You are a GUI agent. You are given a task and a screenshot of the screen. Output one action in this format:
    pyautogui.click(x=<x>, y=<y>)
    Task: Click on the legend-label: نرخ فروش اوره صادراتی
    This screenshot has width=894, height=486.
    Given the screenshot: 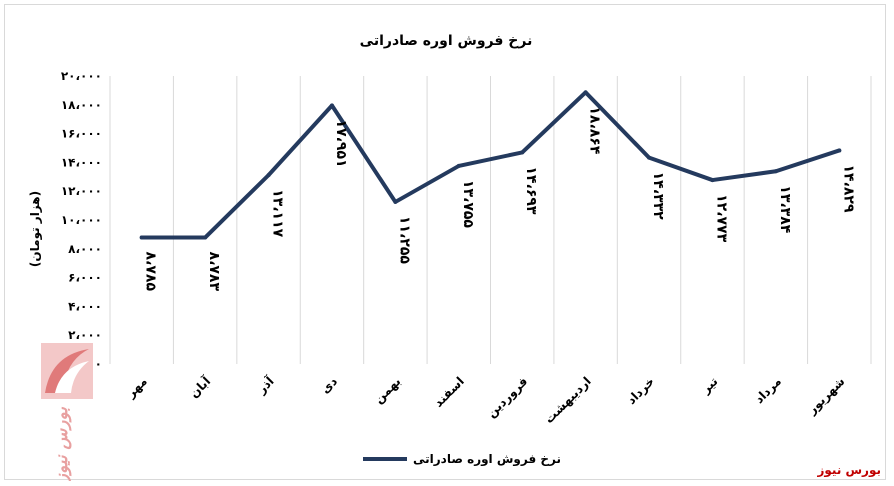 What is the action you would take?
    pyautogui.click(x=487, y=459)
    